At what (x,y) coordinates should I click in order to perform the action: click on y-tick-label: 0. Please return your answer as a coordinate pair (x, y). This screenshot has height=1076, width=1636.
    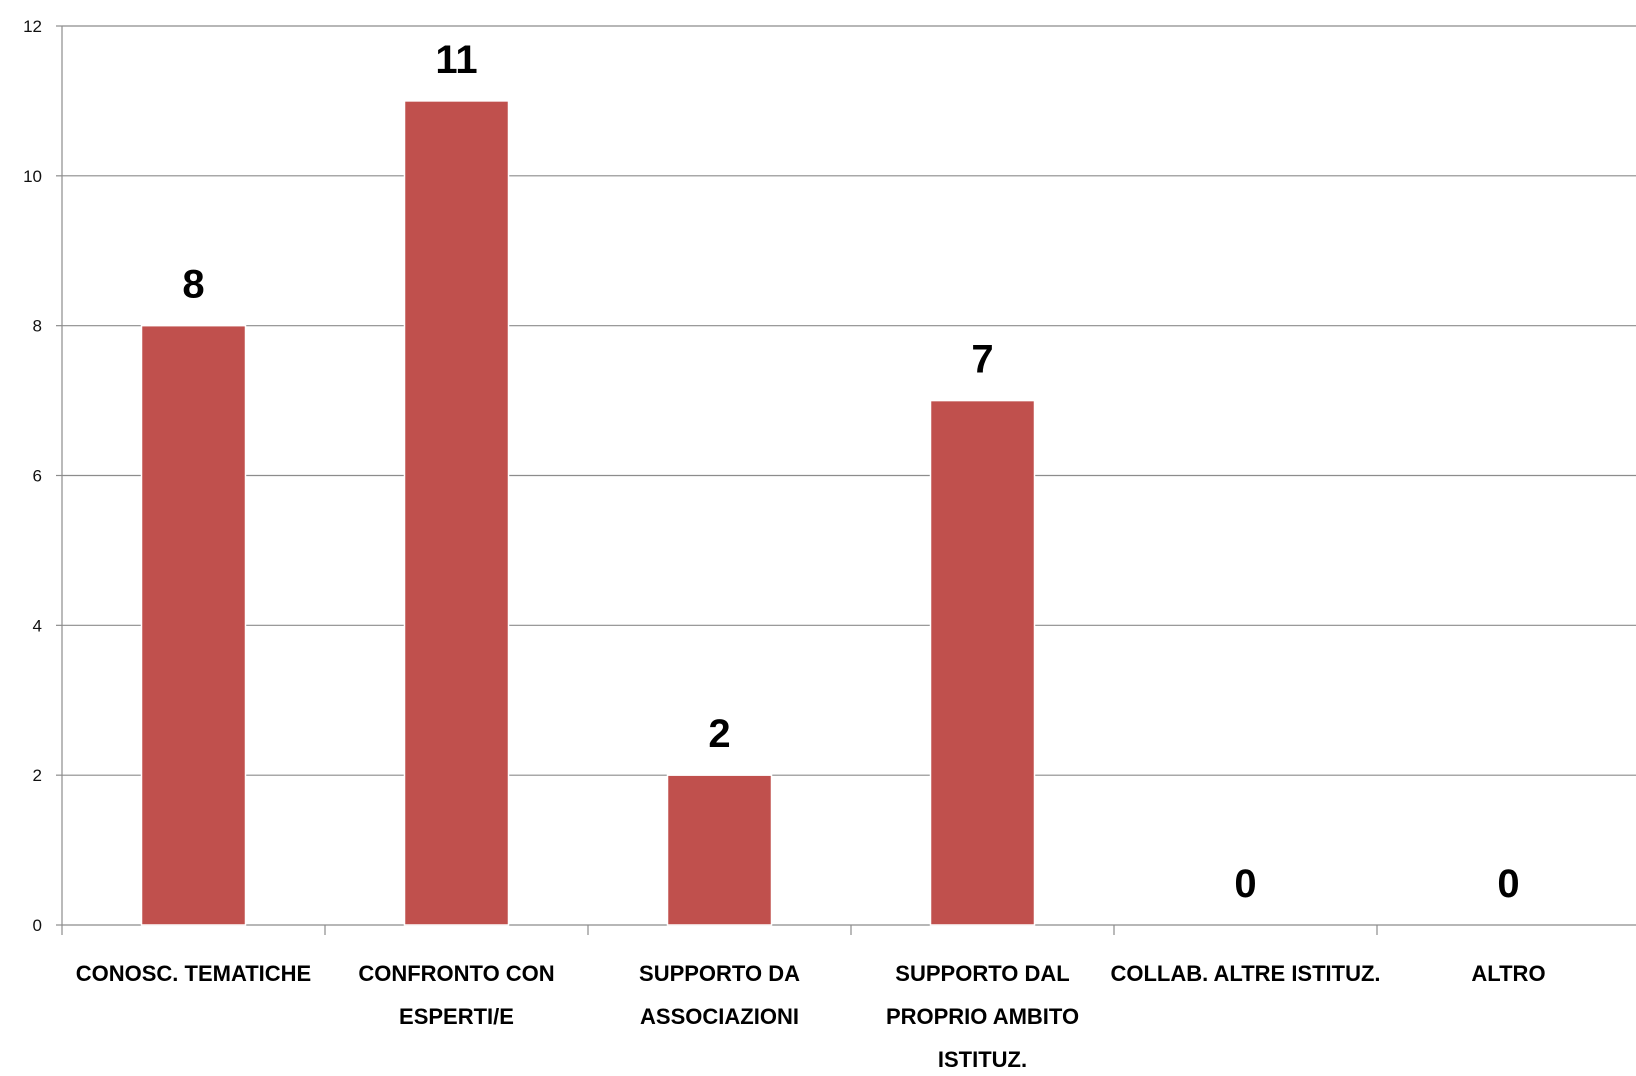
    Looking at the image, I should click on (37, 925).